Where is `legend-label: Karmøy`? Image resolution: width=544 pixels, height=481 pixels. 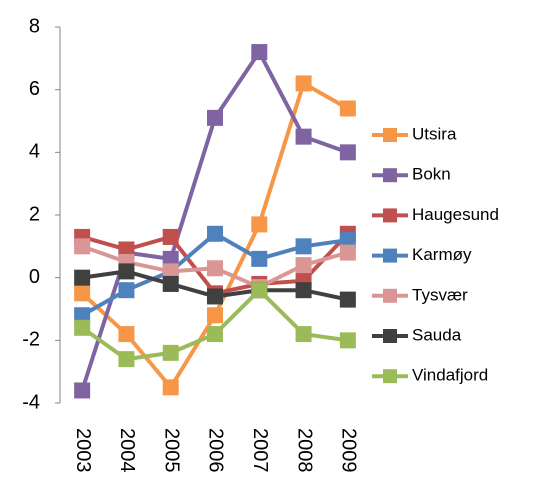
legend-label: Karmøy is located at coordinates (442, 254).